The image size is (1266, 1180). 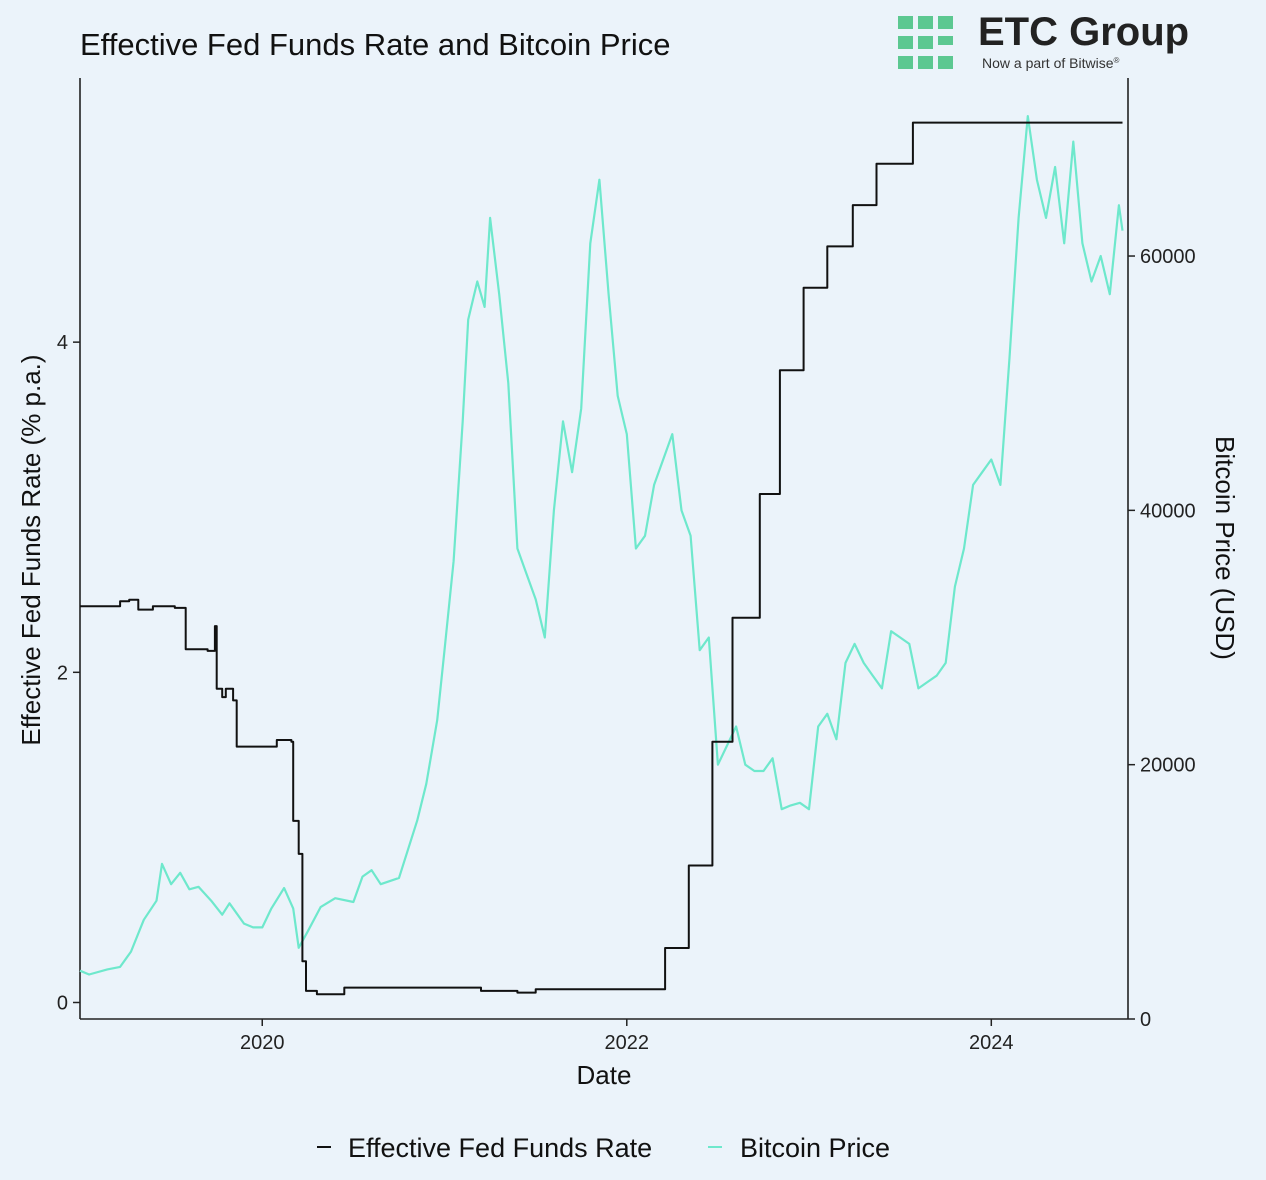 What do you see at coordinates (1083, 32) in the screenshot?
I see `logo-name: ETC Group` at bounding box center [1083, 32].